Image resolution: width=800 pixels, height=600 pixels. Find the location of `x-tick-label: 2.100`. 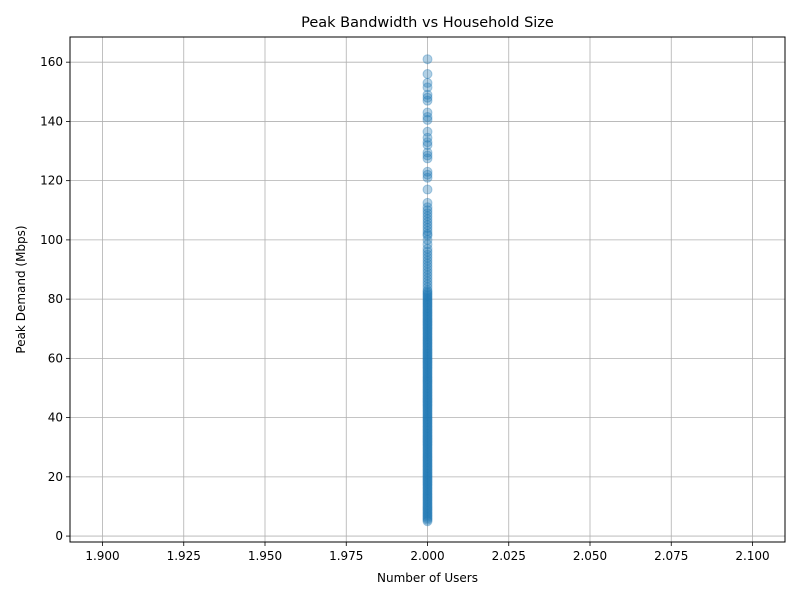

x-tick-label: 2.100 is located at coordinates (752, 556).